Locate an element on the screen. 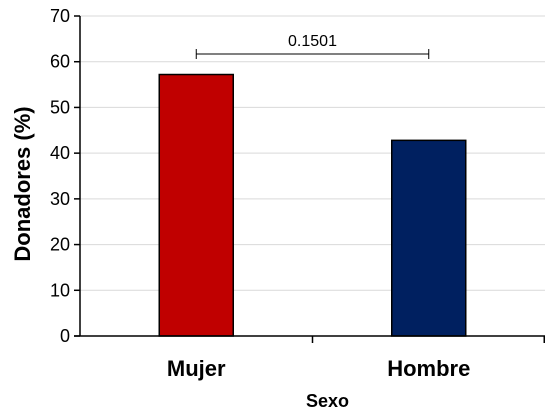 The width and height of the screenshot is (545, 414). x-tick-label: Hombre is located at coordinates (428, 368).